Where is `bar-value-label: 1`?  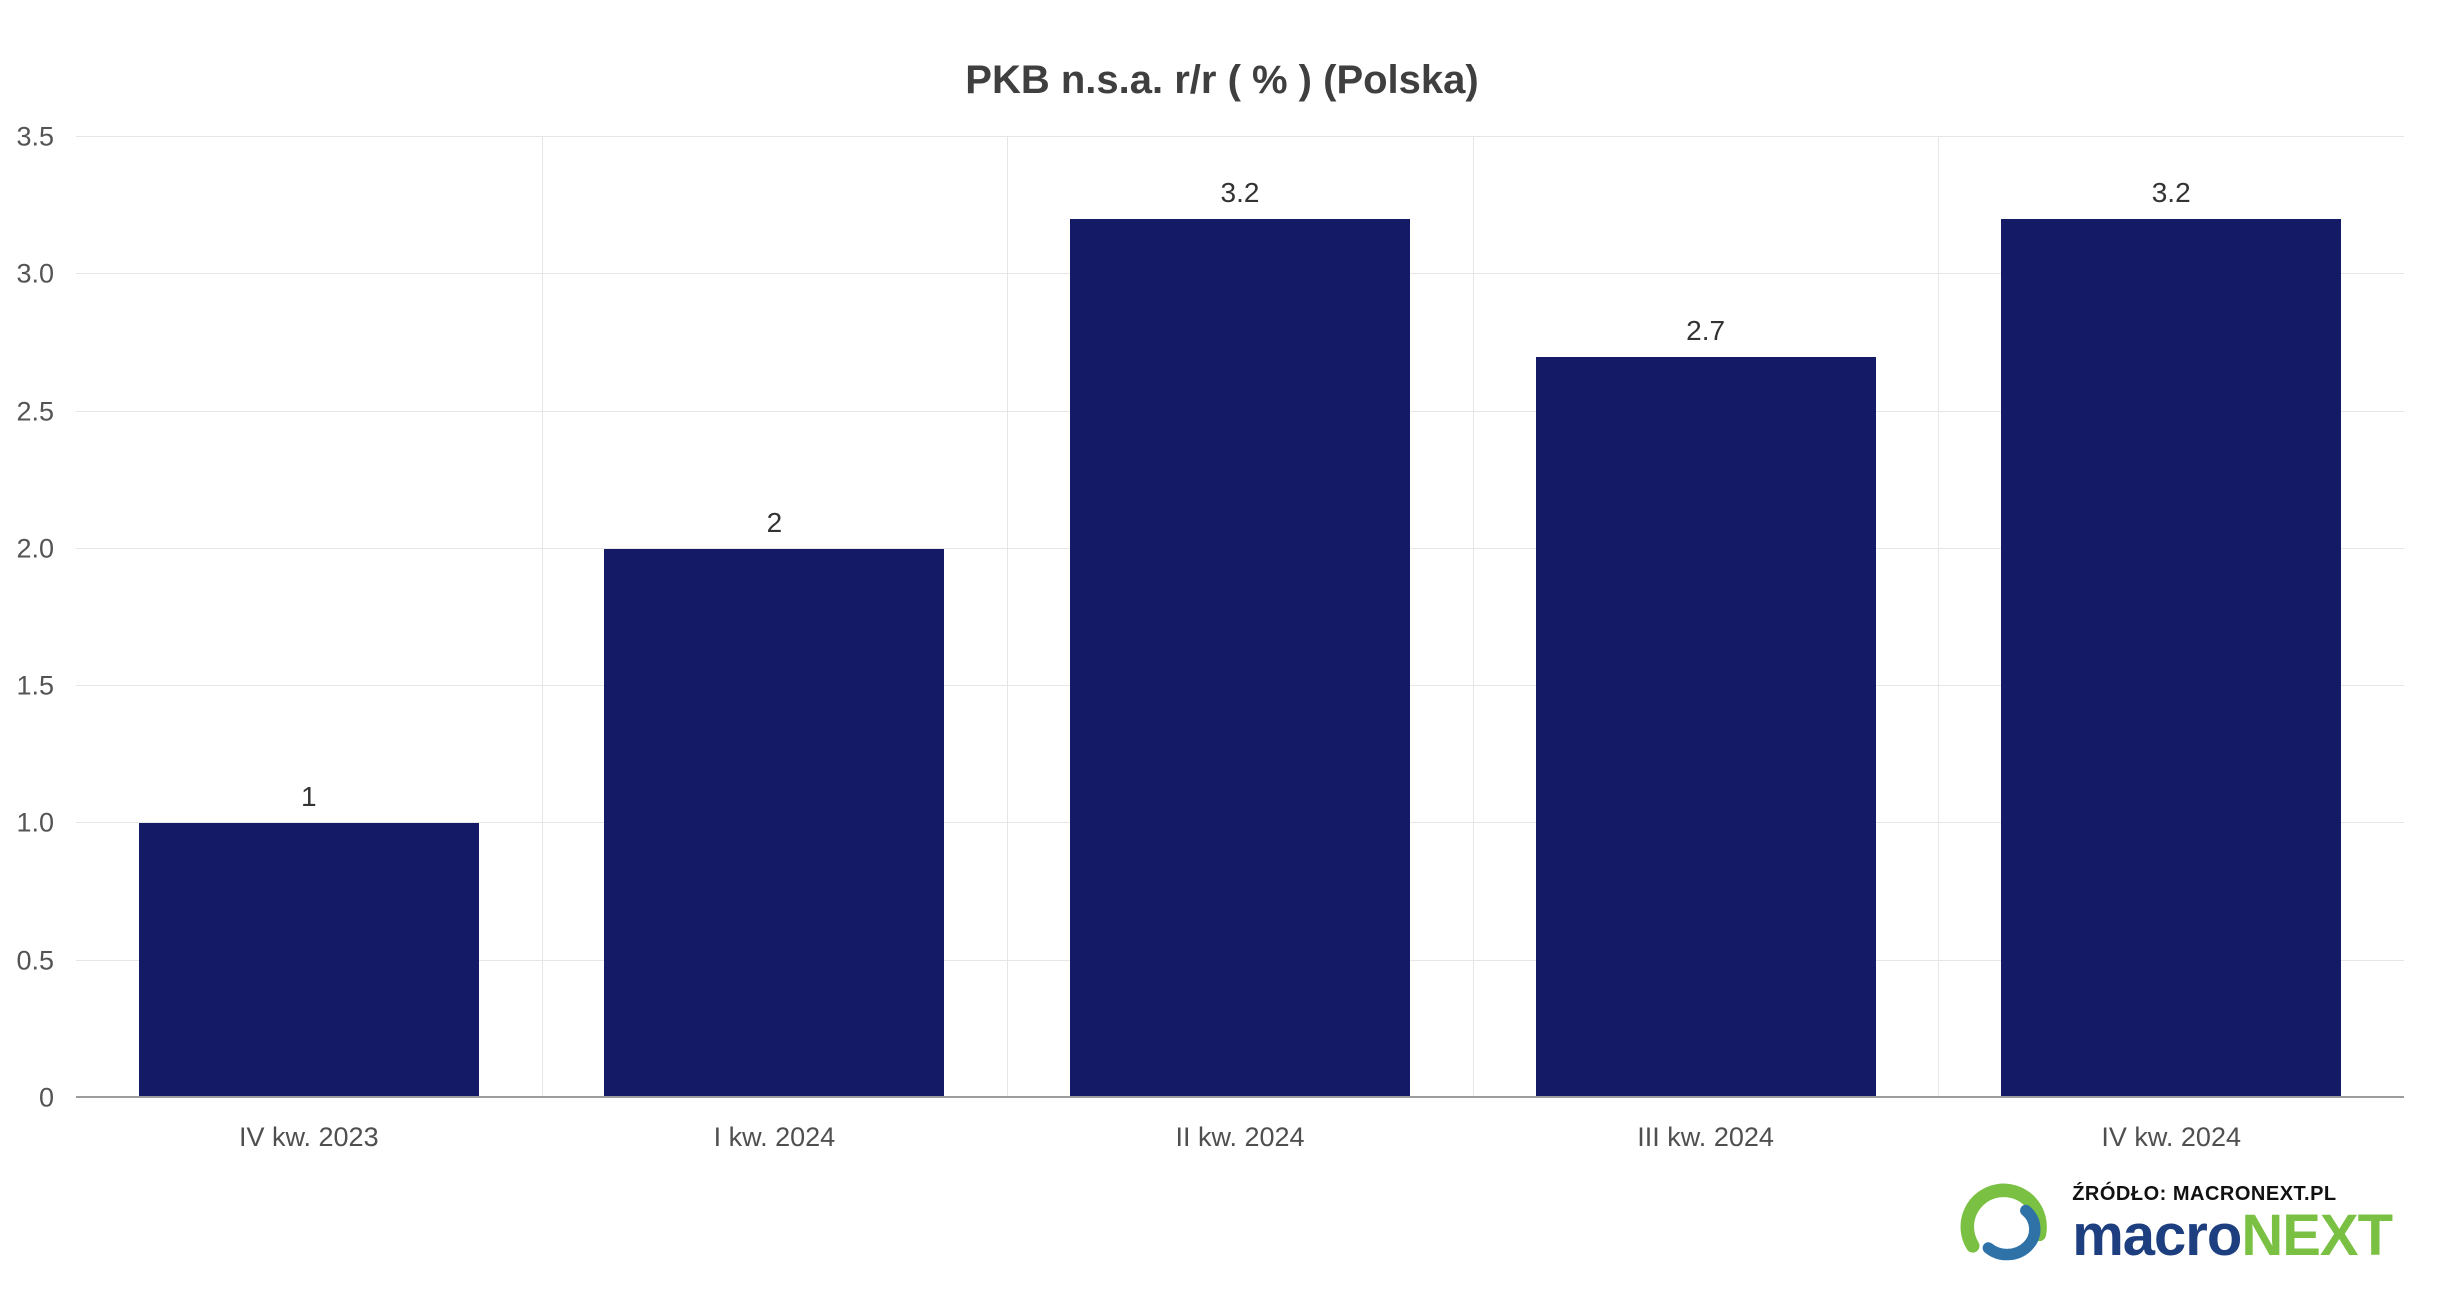 bar-value-label: 1 is located at coordinates (309, 797).